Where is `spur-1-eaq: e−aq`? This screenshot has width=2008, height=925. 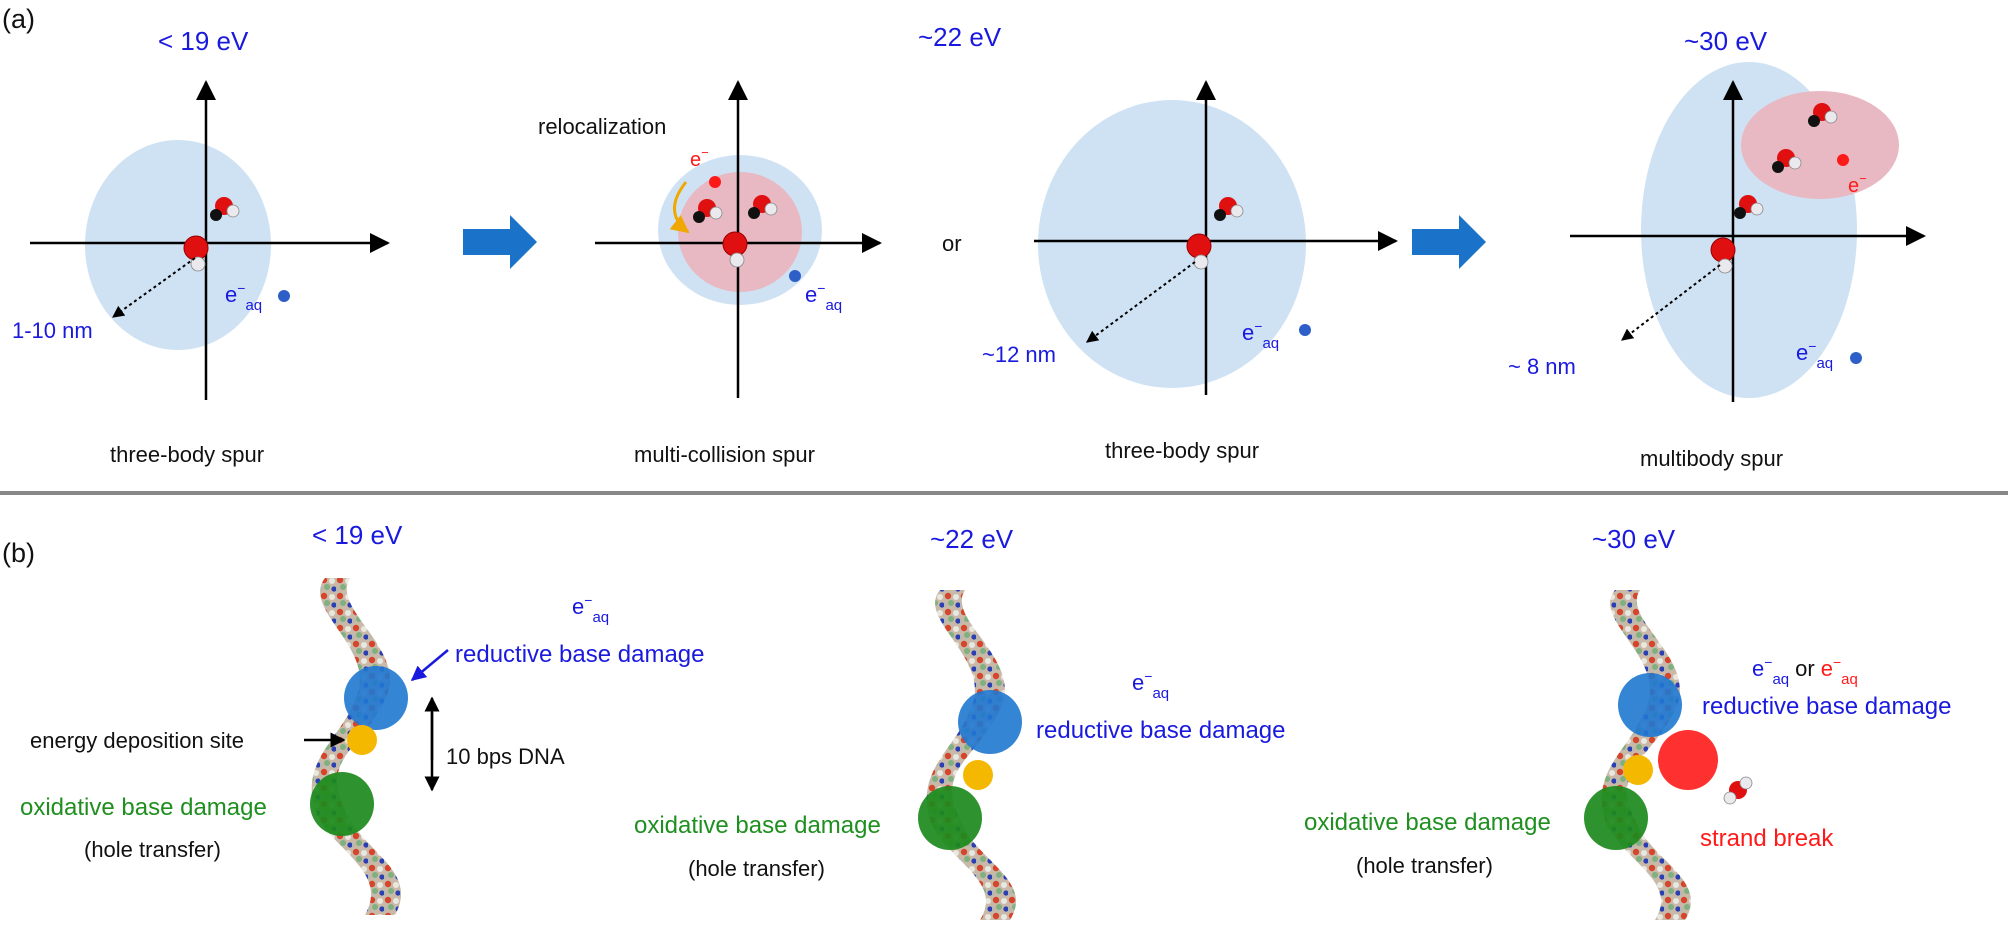 spur-1-eaq: e−aq is located at coordinates (257, 297).